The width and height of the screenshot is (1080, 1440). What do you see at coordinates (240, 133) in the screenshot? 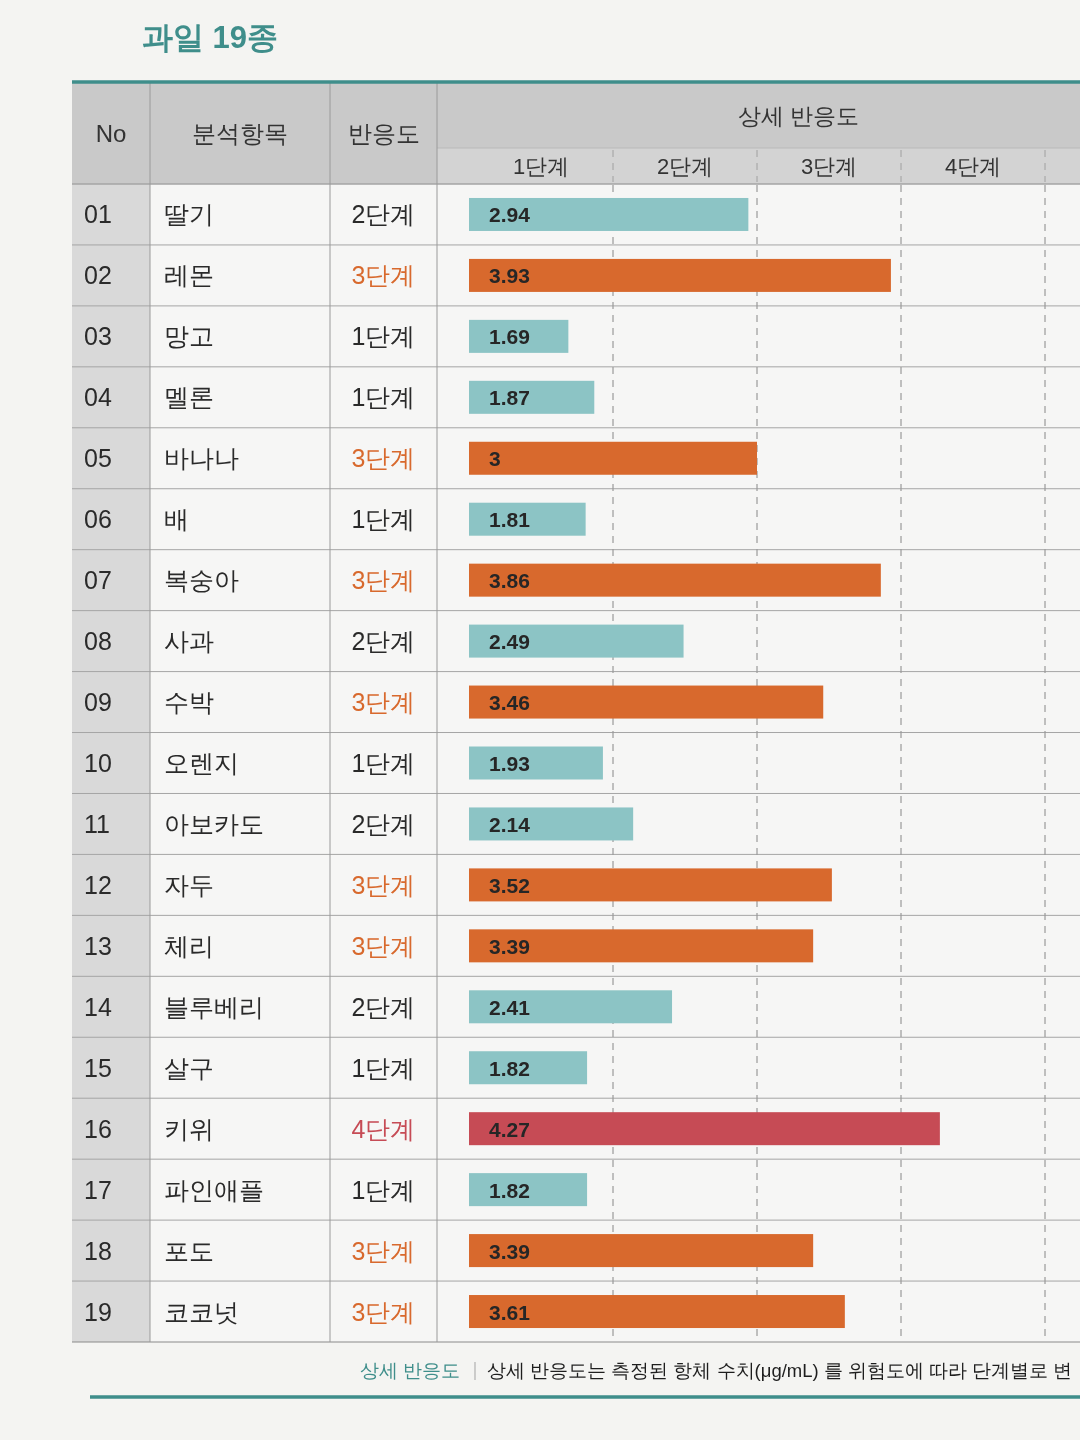
I see `y-axis-title: 분석항목` at bounding box center [240, 133].